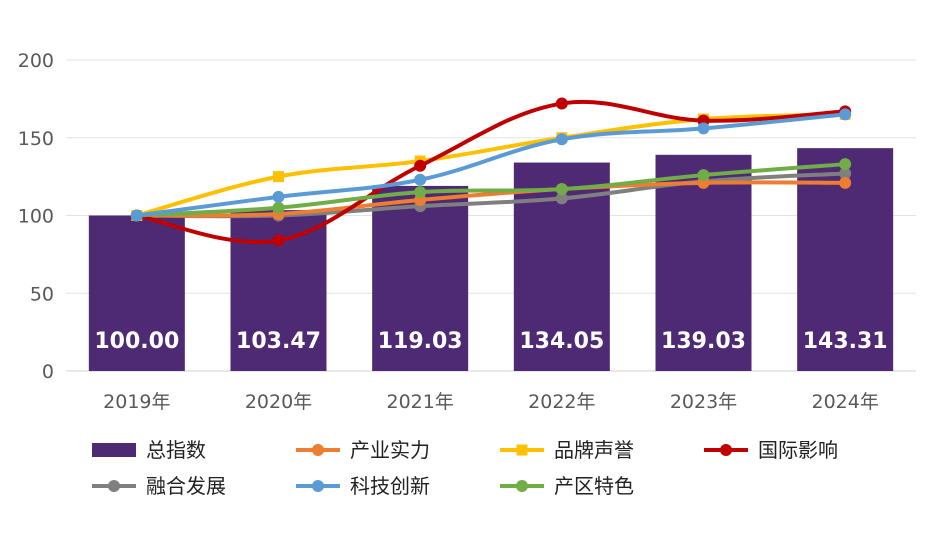 The image size is (932, 545). What do you see at coordinates (419, 402) in the screenshot?
I see `x-tick-label: 2021年` at bounding box center [419, 402].